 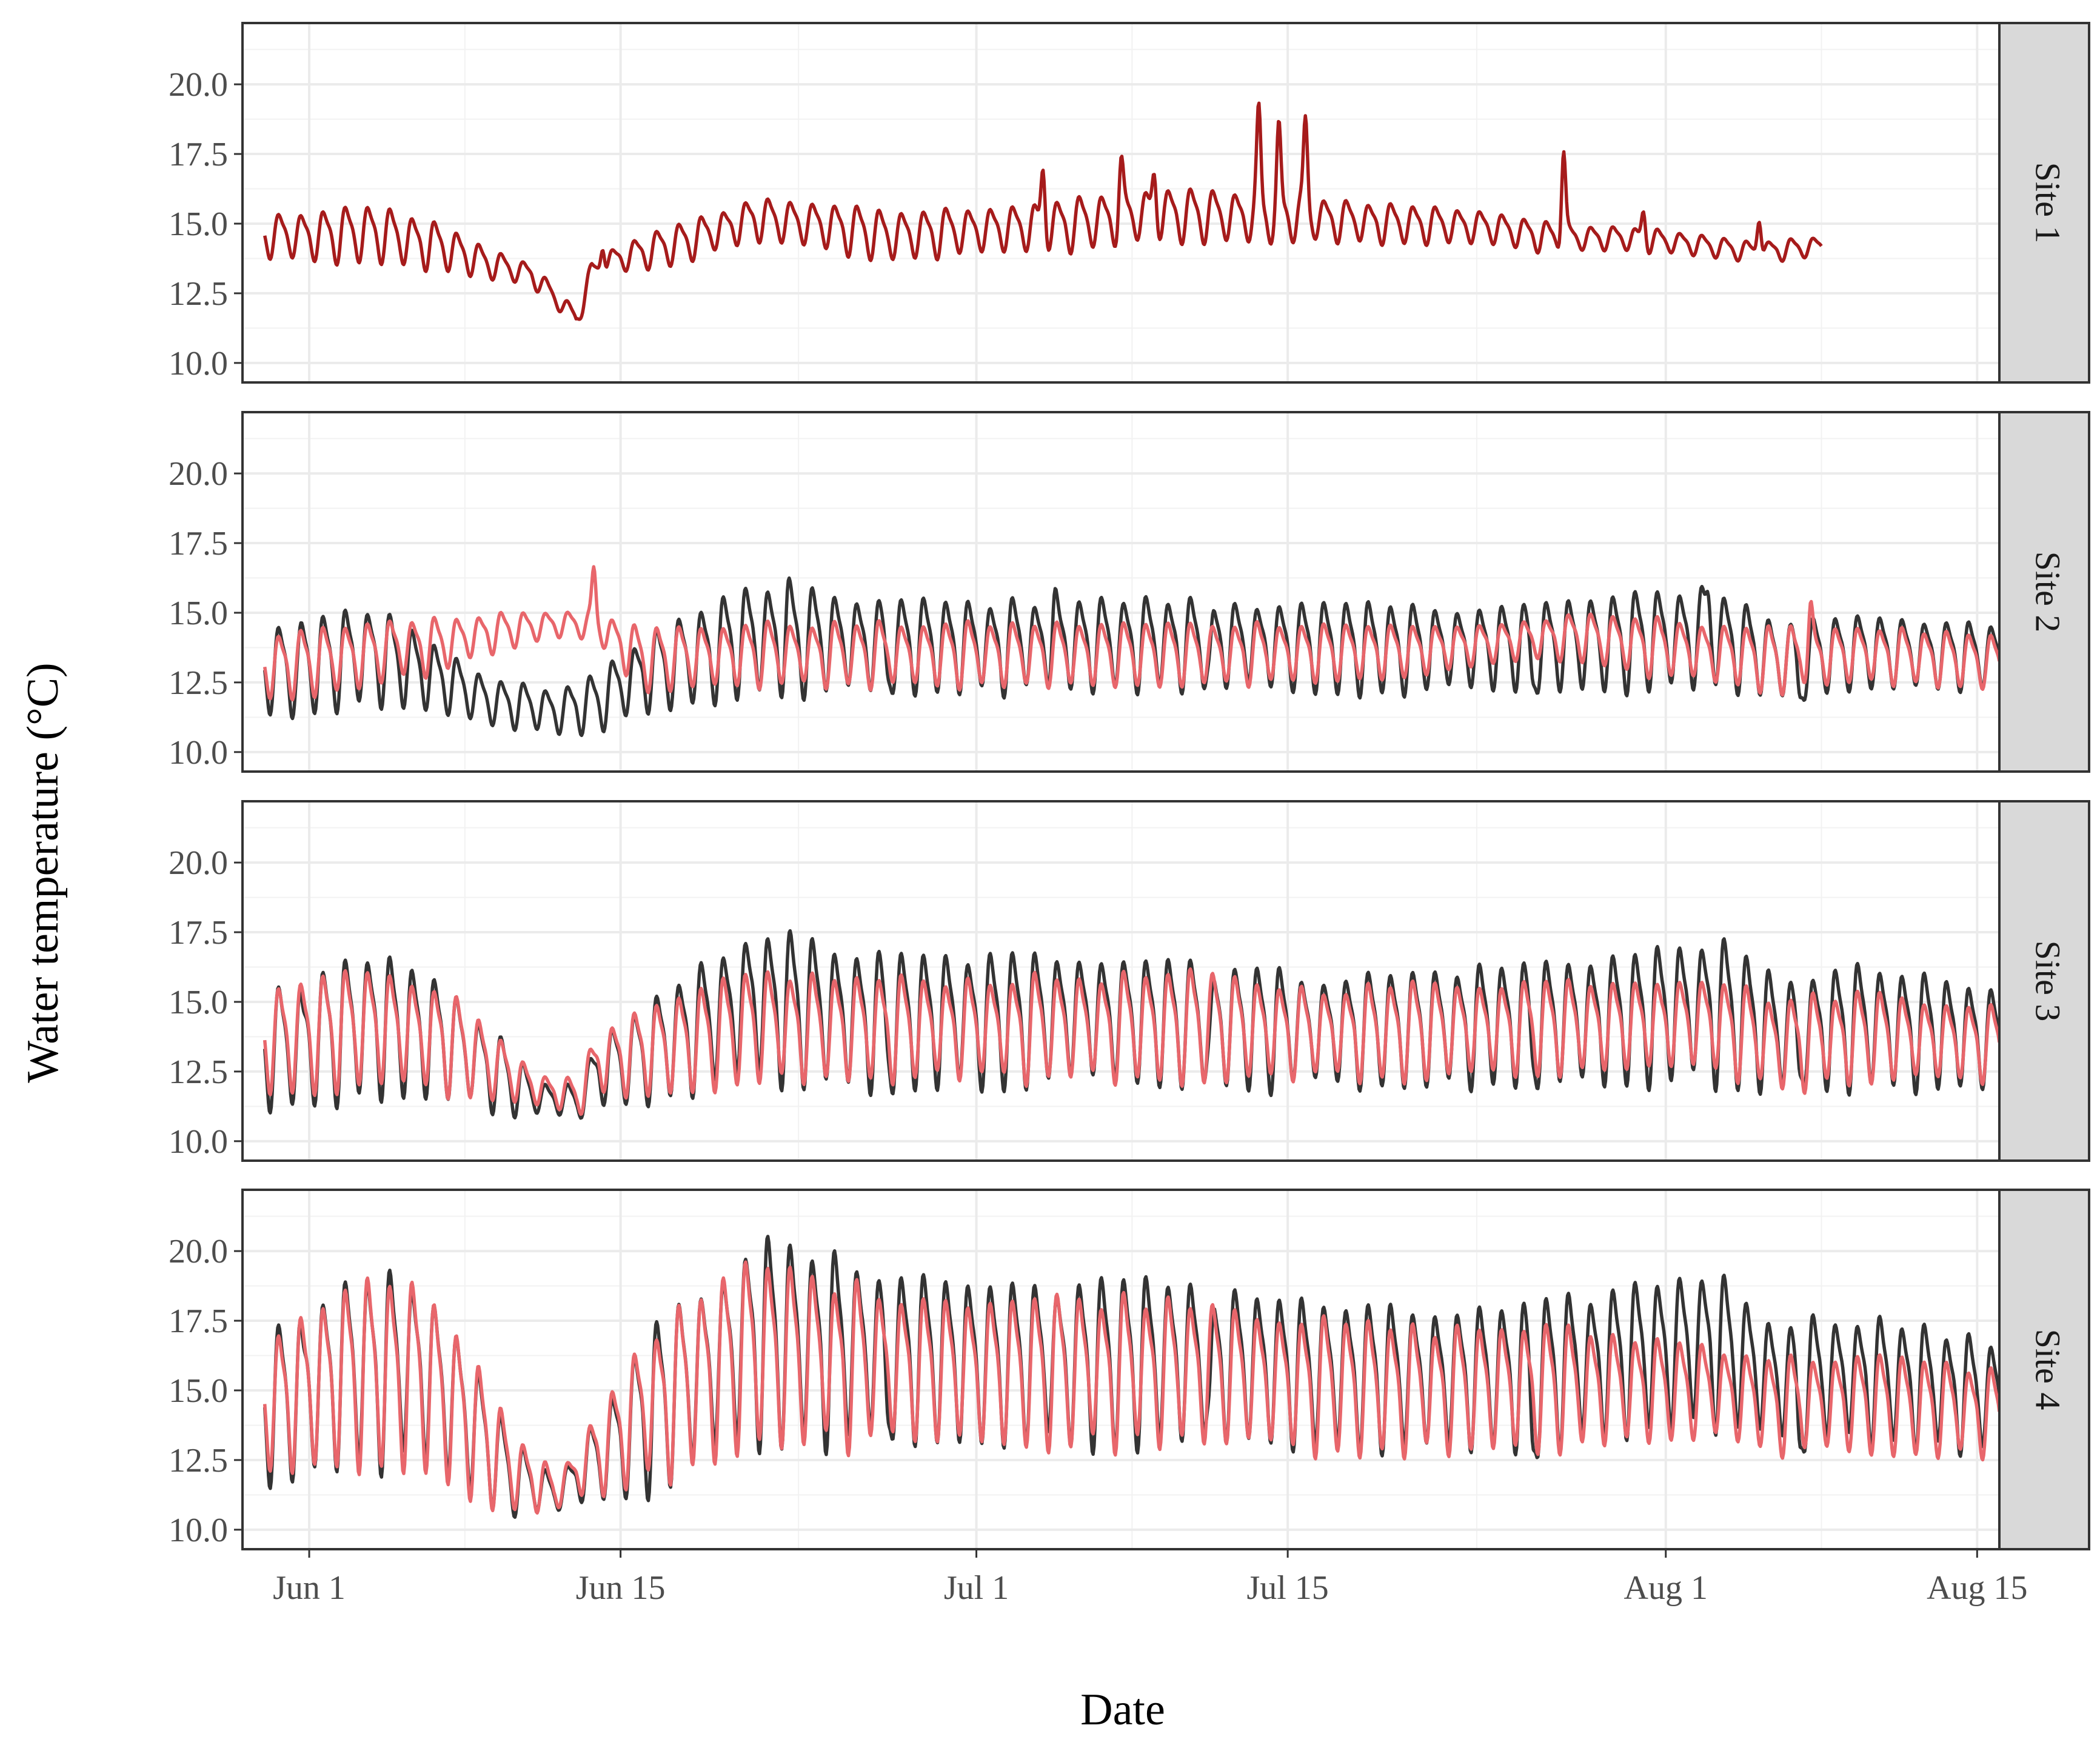 What do you see at coordinates (2048, 981) in the screenshot?
I see `facet-strip-label: Site 3` at bounding box center [2048, 981].